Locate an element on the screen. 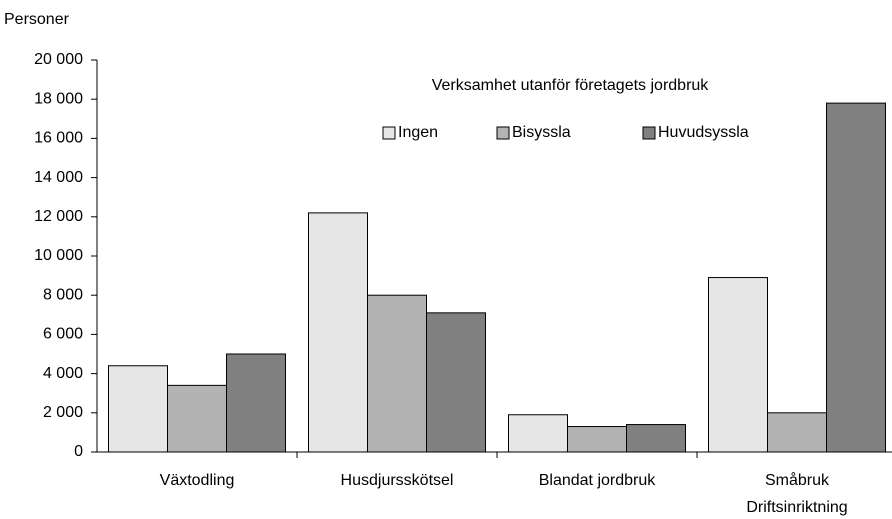 The width and height of the screenshot is (892, 519). y-tick-label: 12 000 is located at coordinates (58, 216).